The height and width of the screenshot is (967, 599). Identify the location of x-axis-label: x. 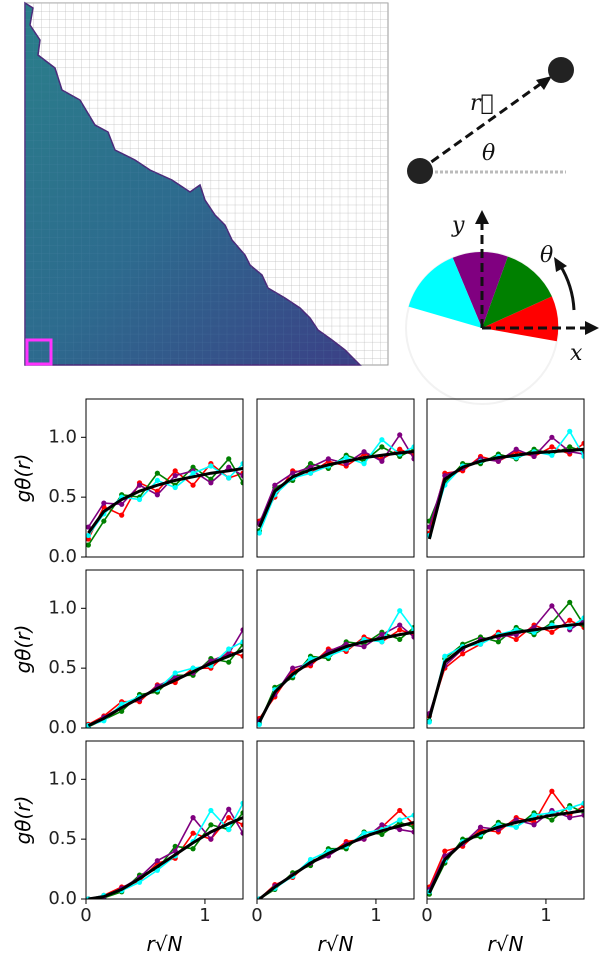
(576, 353).